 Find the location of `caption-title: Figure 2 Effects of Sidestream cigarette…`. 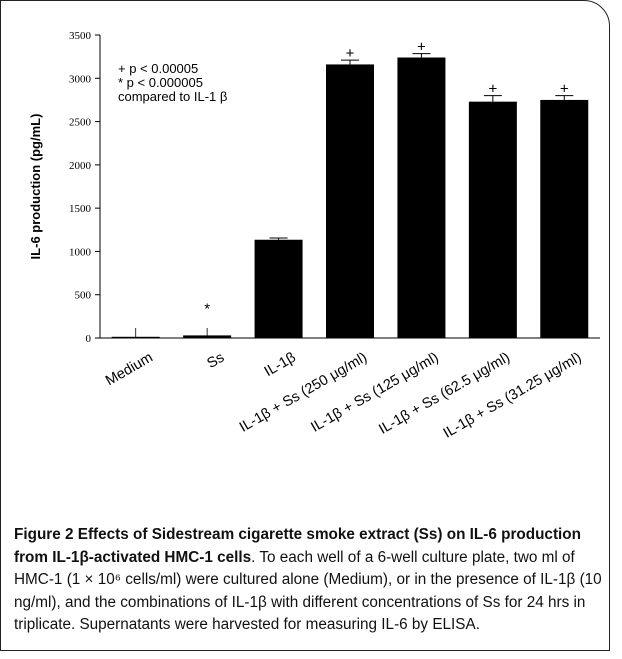

caption-title: Figure 2 Effects of Sidestream cigarette… is located at coordinates (297, 546).